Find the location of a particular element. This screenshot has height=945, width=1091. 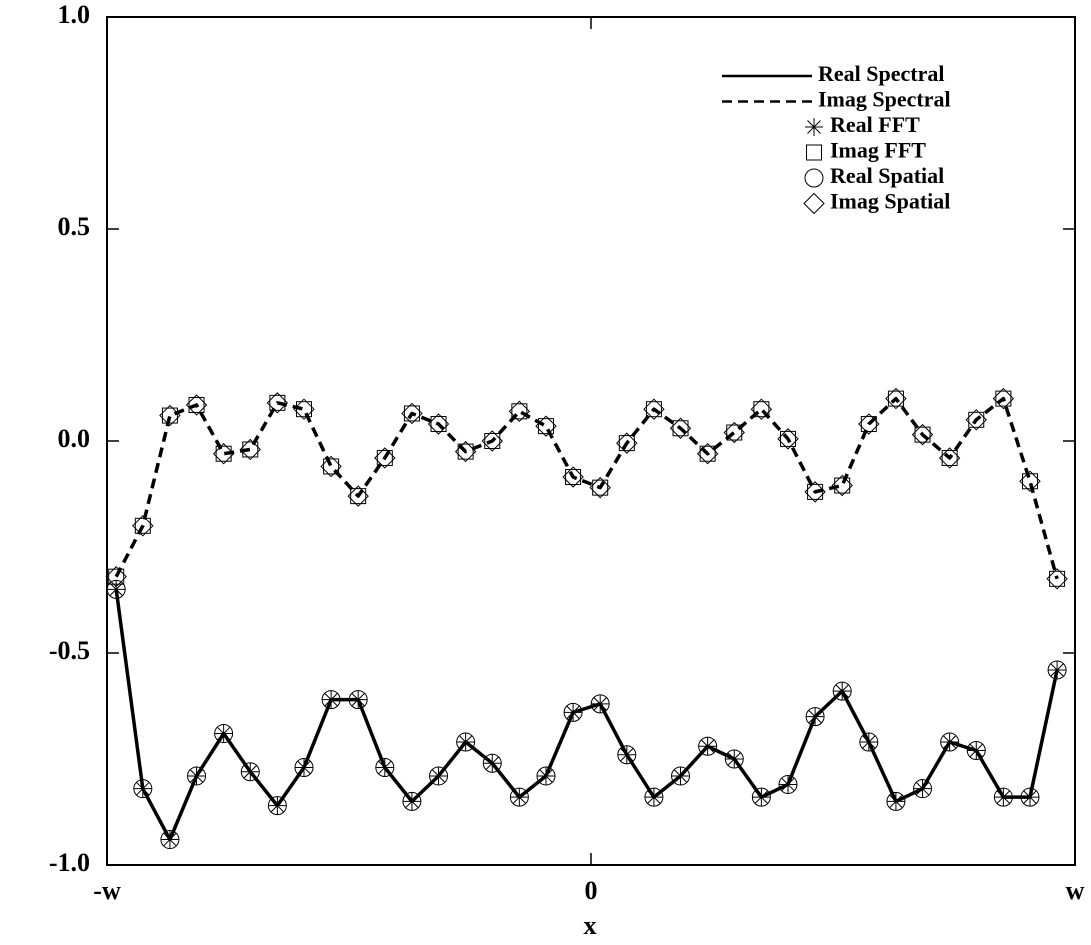

y-tick-label: 0.0 is located at coordinates (74, 438).